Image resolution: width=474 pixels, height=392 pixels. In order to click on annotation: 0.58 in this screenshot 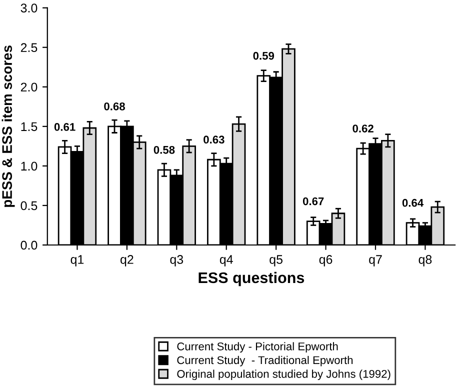, I will do `click(164, 150)`.